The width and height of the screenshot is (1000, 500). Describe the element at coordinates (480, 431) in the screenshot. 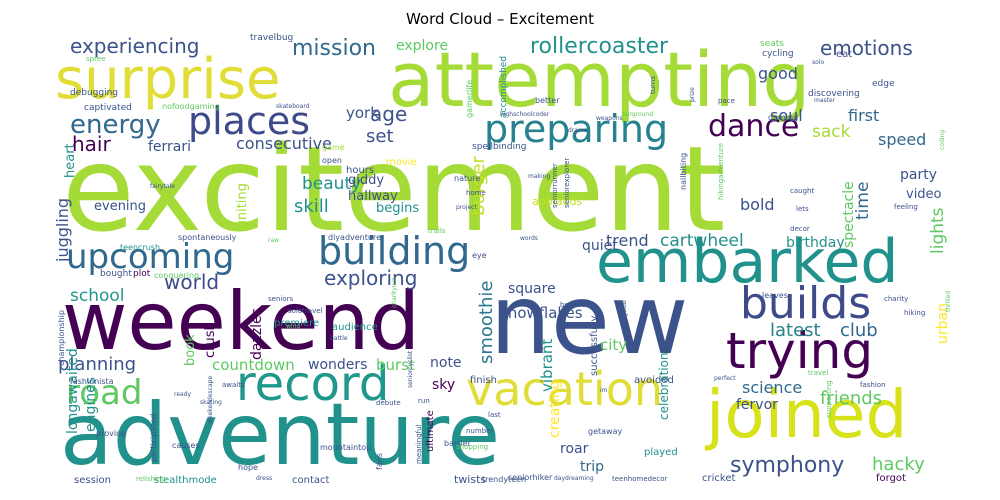

I see `cloud-word: number` at that location.